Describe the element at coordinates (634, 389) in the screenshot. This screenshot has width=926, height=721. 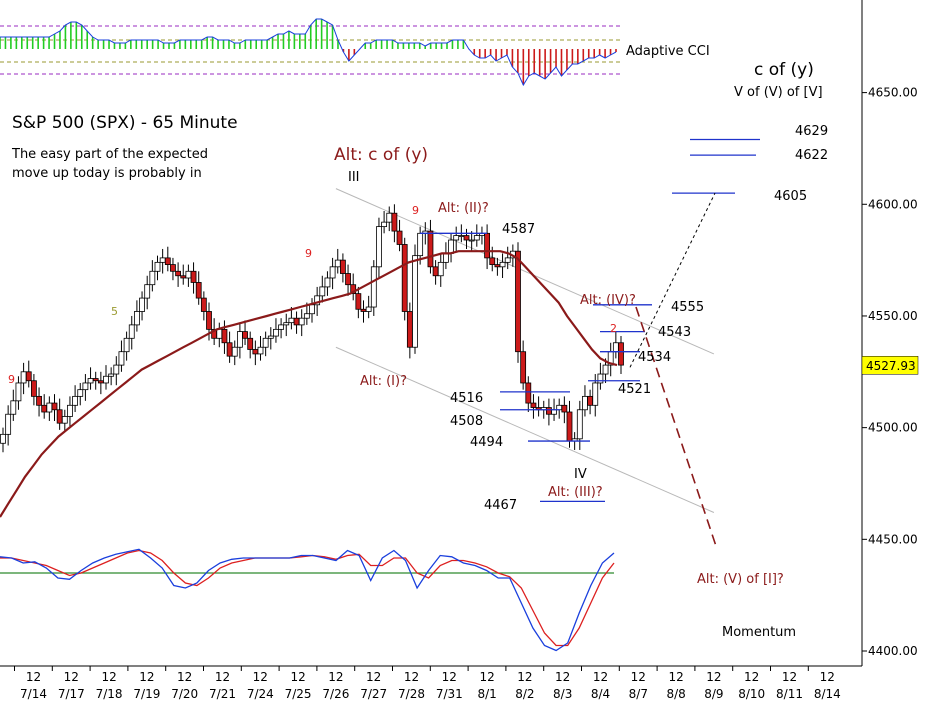
I see `target-price-label: 4521` at that location.